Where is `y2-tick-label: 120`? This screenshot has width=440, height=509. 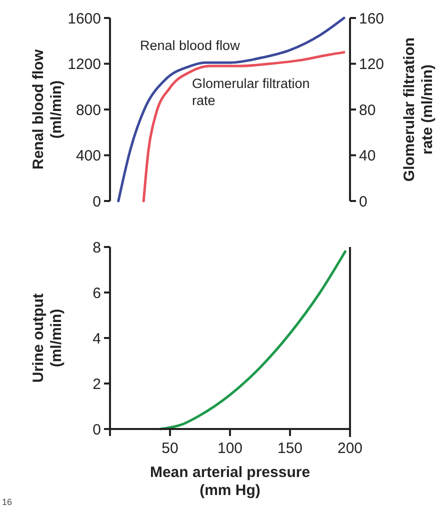
y2-tick-label: 120 is located at coordinates (371, 64).